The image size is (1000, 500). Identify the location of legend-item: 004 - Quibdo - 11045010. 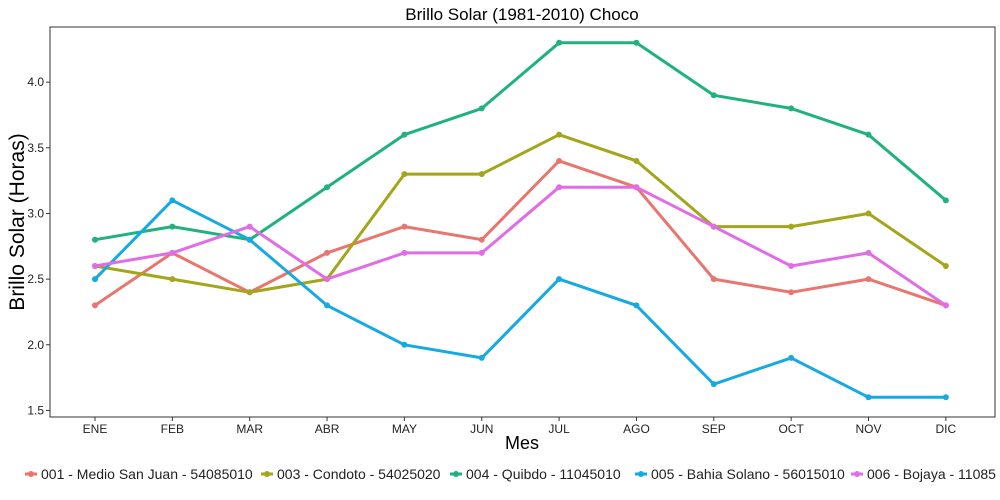
(535, 474).